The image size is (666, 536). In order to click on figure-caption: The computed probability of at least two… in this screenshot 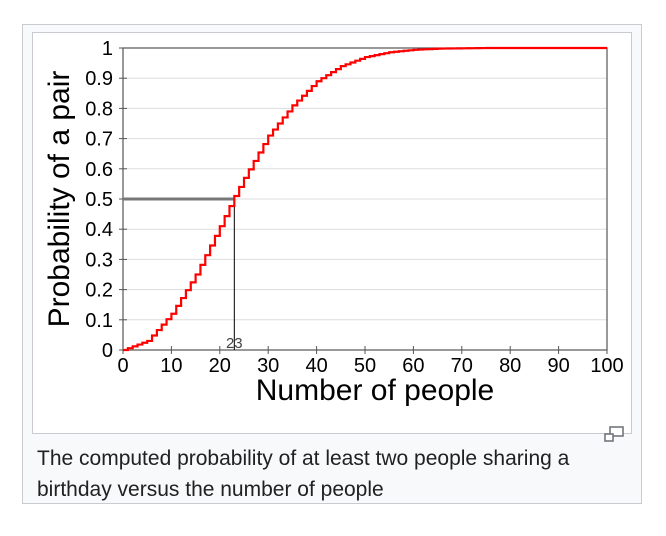, I will do `click(303, 474)`.